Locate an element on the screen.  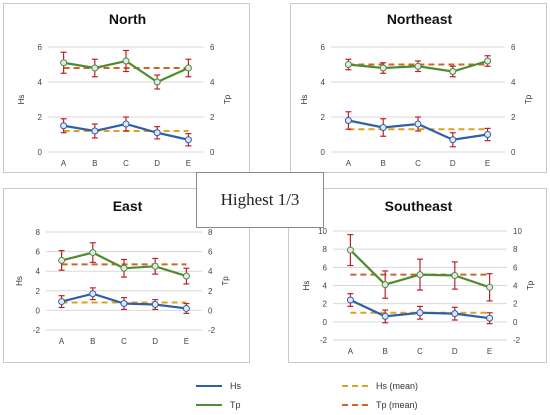
chart-title-east: East is located at coordinates (128, 206).